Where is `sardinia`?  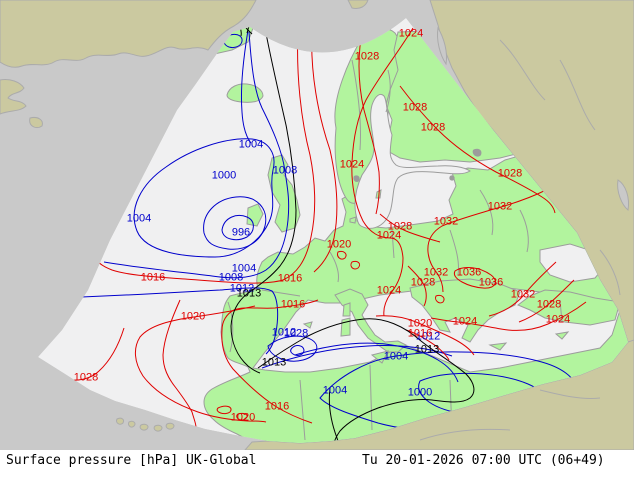
sardinia is located at coordinates (345, 327).